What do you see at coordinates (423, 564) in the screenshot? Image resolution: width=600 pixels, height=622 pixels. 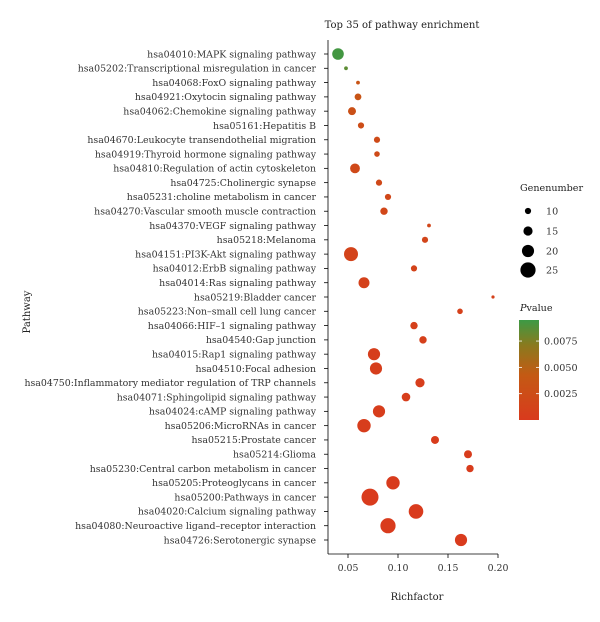 I see `x-tick-marks: 0.05 0.10 0.15 0.20` at bounding box center [423, 564].